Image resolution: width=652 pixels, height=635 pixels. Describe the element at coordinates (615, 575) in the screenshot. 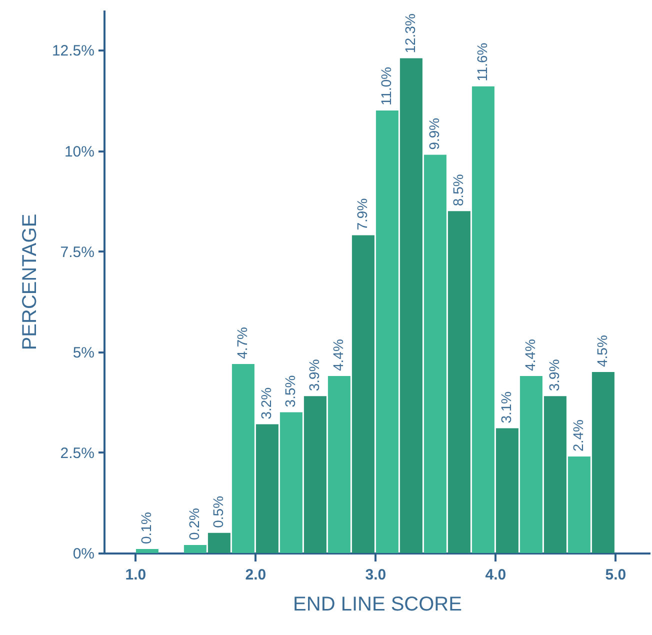

I see `x-tick-label: 5.0` at that location.